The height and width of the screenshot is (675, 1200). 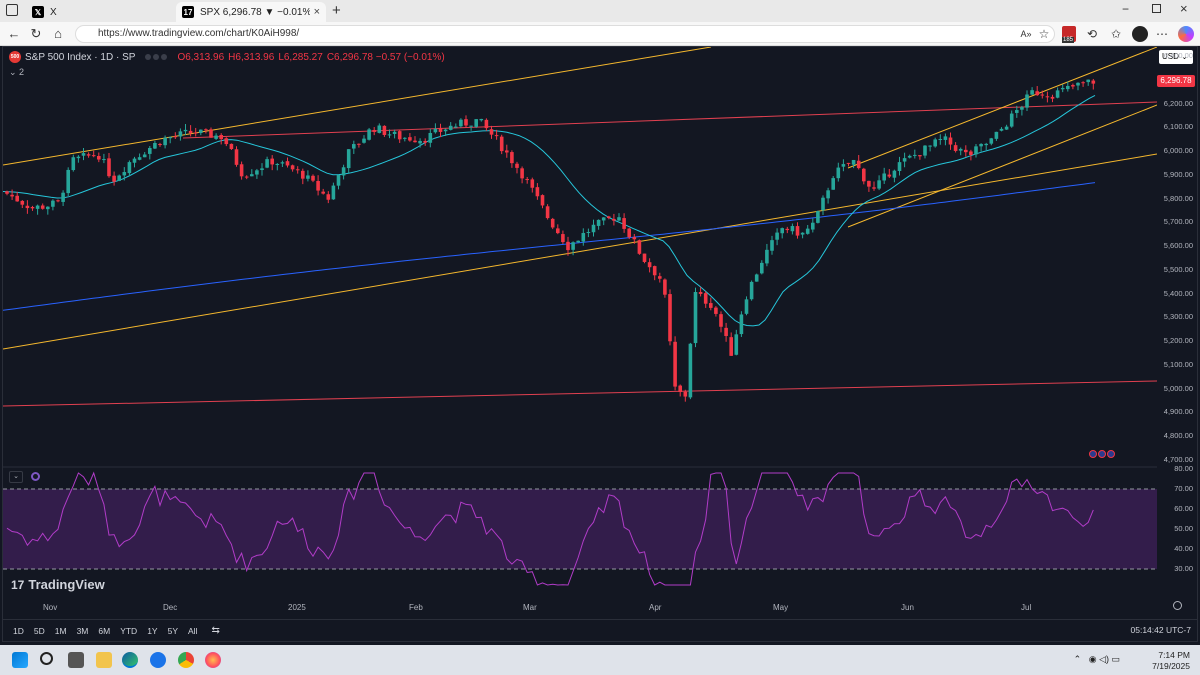 I want to click on timeframe-button: 1Y, so click(x=152, y=630).